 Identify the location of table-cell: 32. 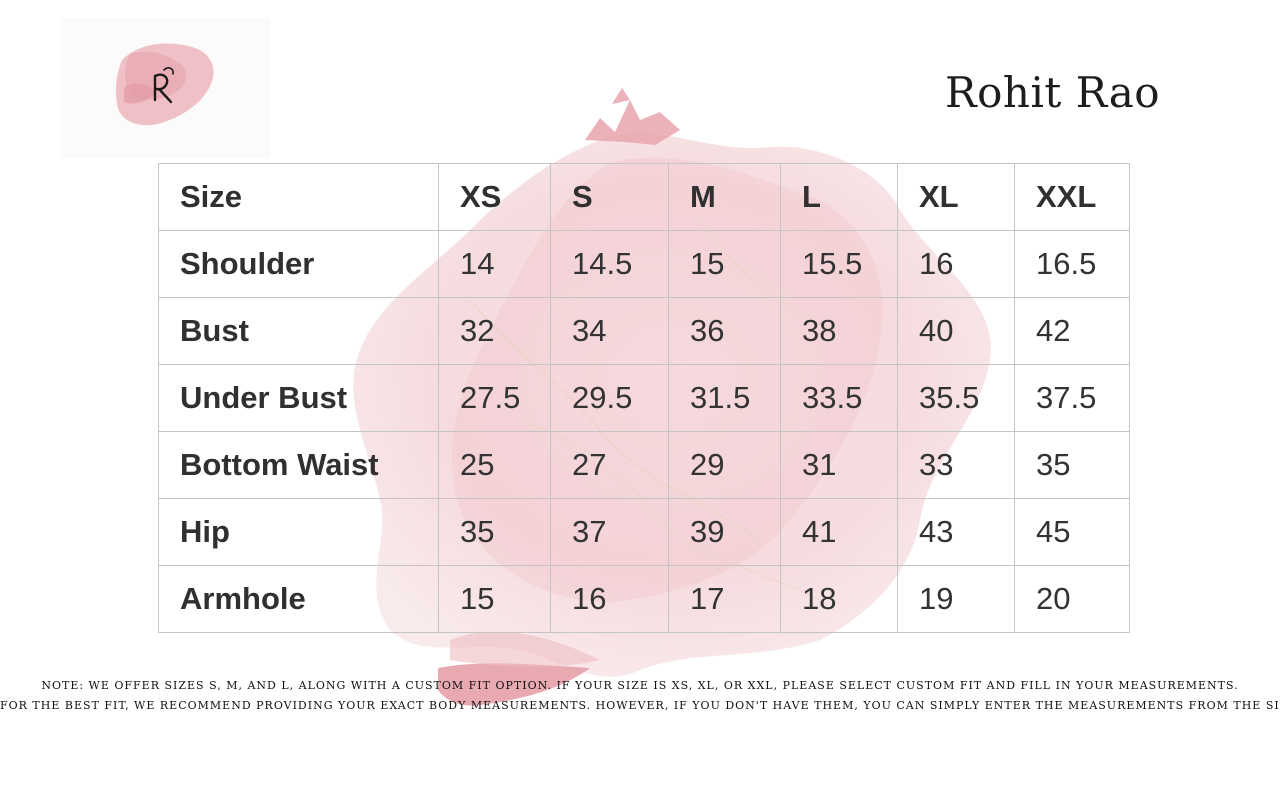
(494, 331).